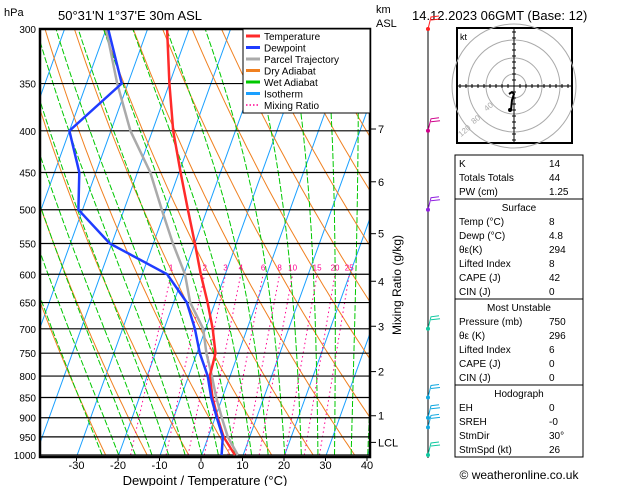 The width and height of the screenshot is (629, 486). I want to click on mixing-ratio-label: 8, so click(279, 267).